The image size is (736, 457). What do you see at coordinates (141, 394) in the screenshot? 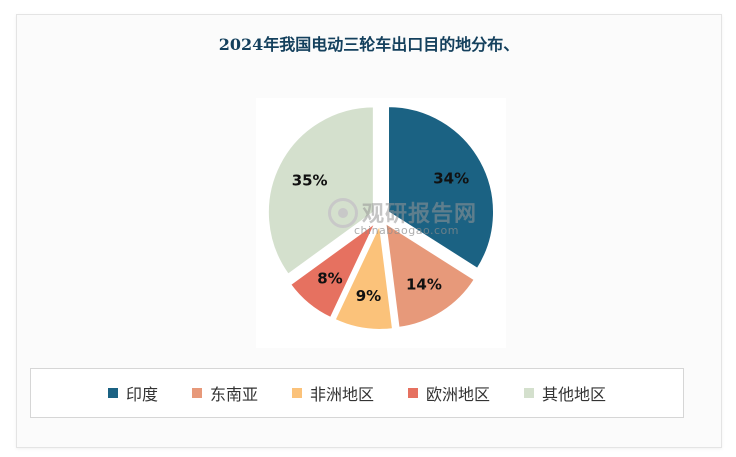
I see `legend-label-0: 印度` at bounding box center [141, 394].